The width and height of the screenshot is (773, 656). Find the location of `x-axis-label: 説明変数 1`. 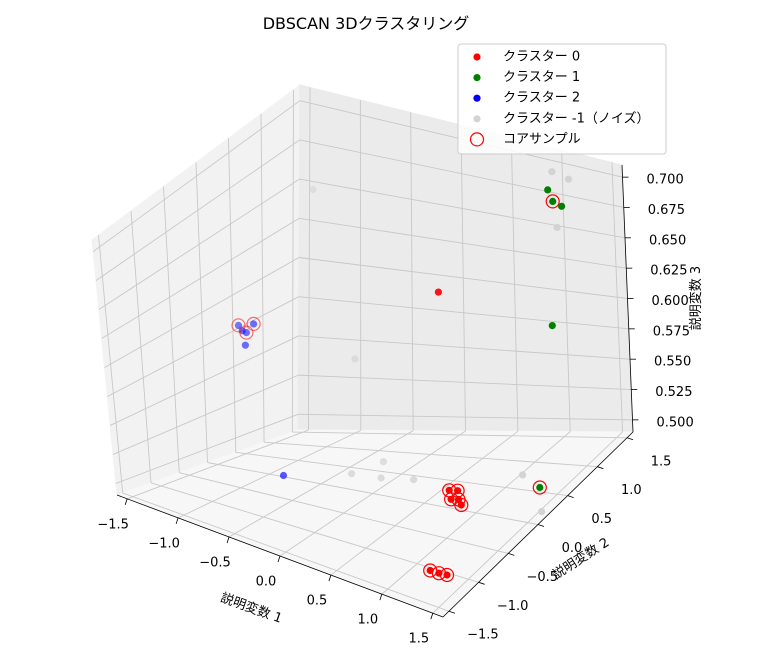

x-axis-label: 説明変数 1 is located at coordinates (251, 608).